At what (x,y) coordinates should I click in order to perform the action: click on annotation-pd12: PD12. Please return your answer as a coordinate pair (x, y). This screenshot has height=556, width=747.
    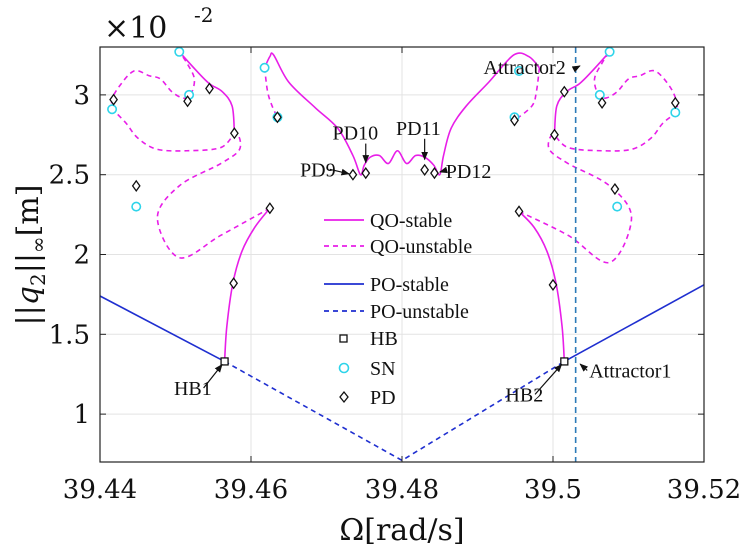
    Looking at the image, I should click on (469, 172).